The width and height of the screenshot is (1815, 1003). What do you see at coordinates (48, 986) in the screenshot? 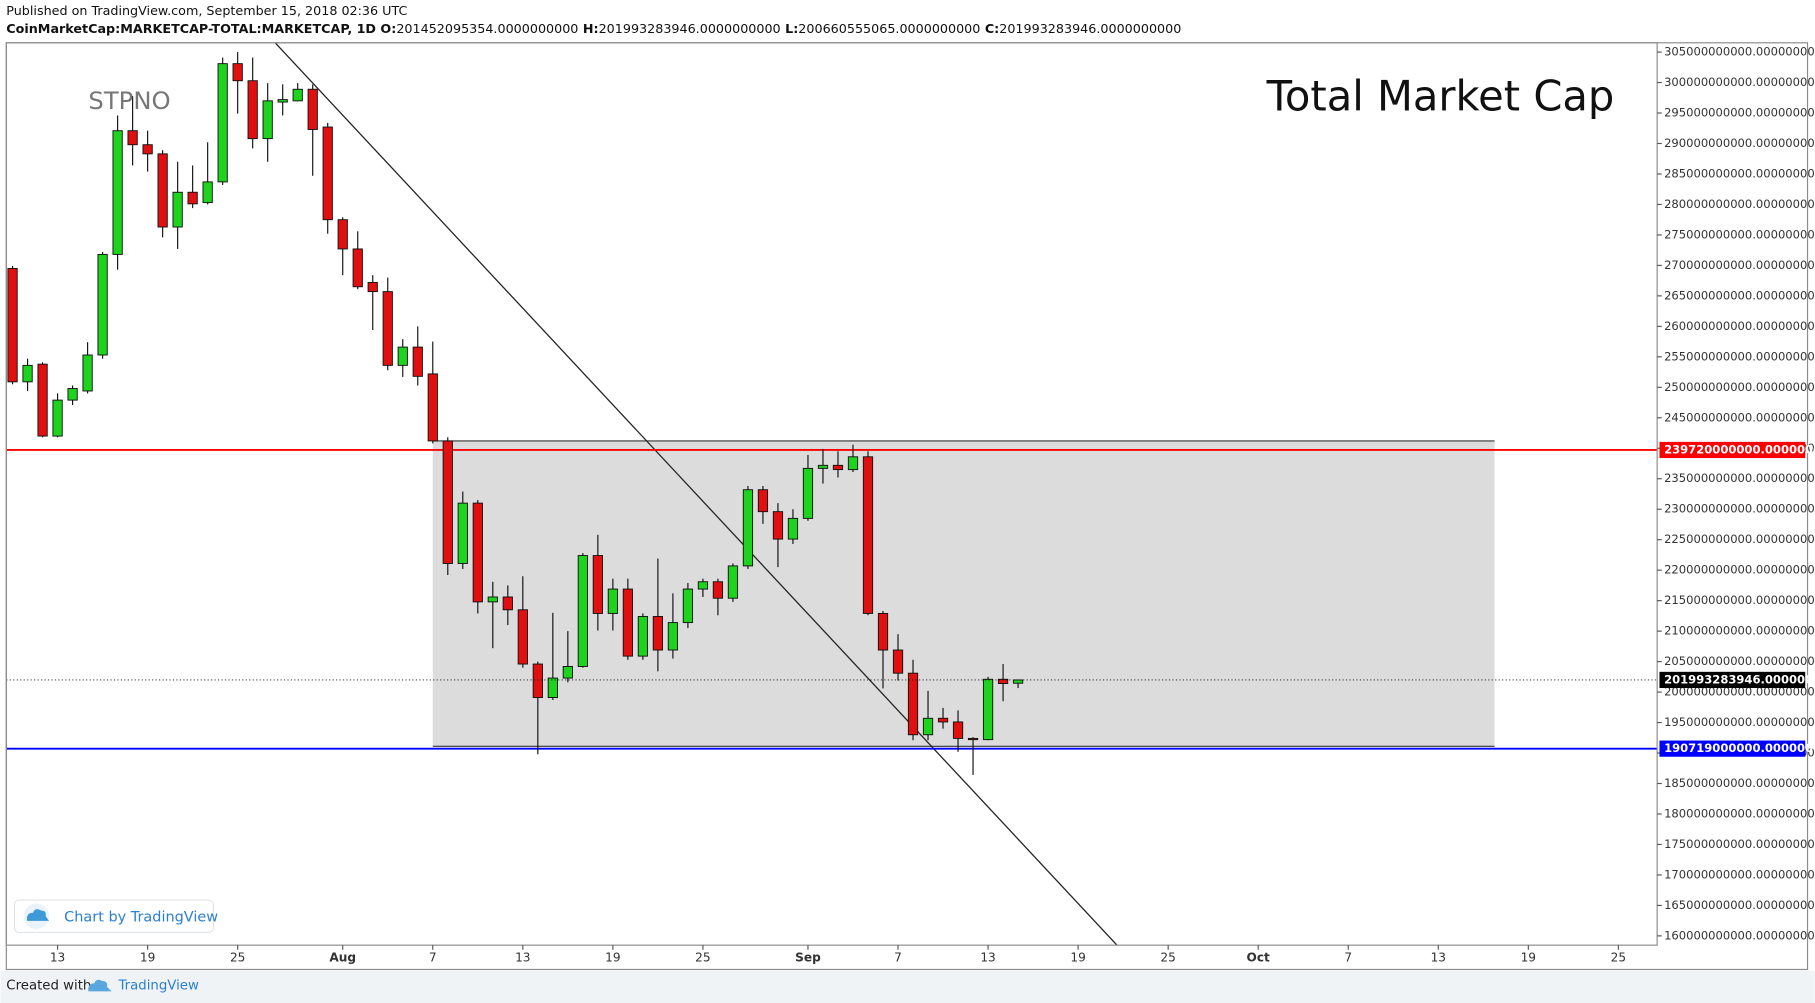
I see `footer-text: Created with` at bounding box center [48, 986].